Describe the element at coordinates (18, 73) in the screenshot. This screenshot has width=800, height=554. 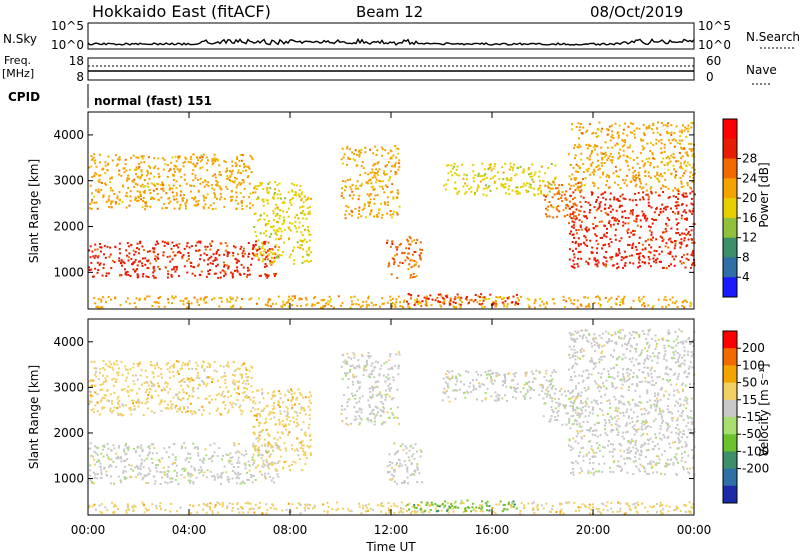
I see `freq-unit: [MHz]` at that location.